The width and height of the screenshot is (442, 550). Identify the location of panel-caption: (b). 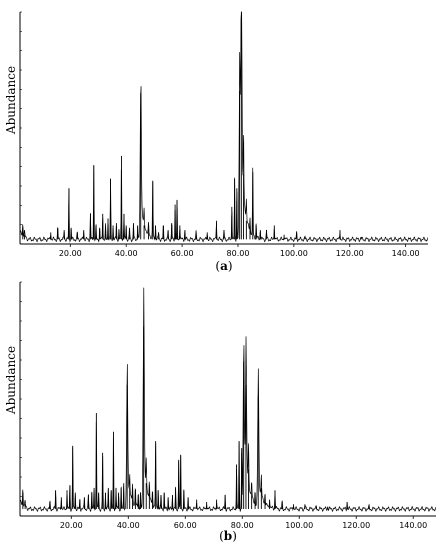
(228, 536).